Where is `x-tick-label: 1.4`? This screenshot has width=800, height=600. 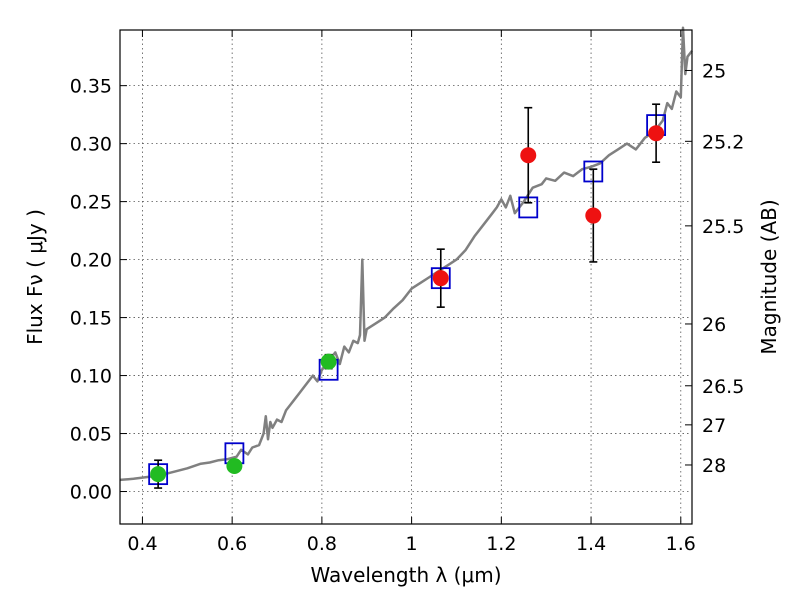 x-tick-label: 1.4 is located at coordinates (591, 544).